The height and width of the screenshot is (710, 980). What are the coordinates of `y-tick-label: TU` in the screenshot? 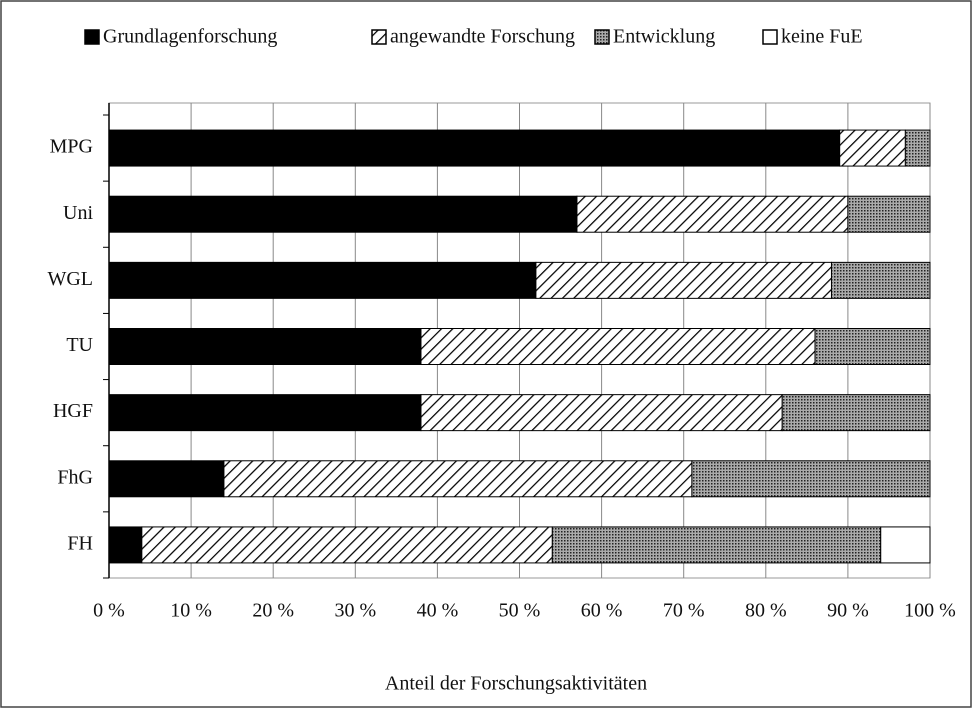 It's located at (79, 345).